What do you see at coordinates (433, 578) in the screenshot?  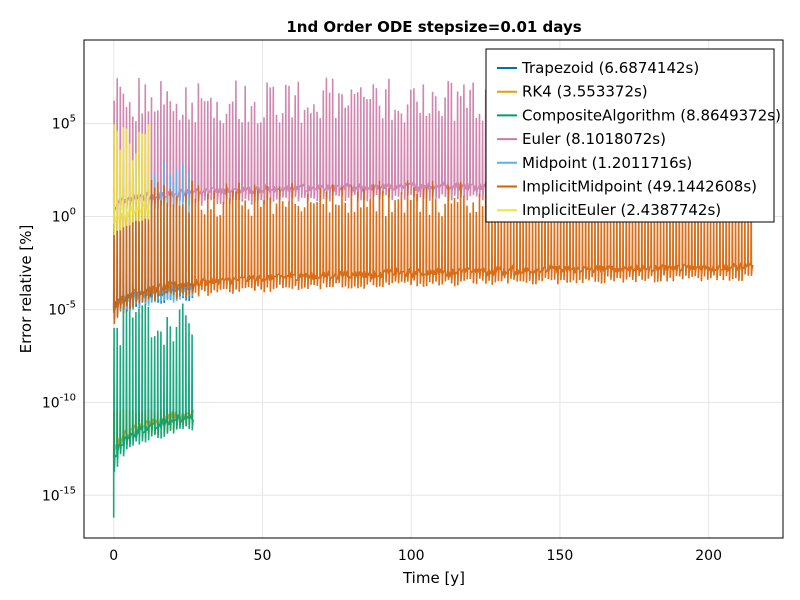 I see `x-axis-label: Time [y]` at bounding box center [433, 578].